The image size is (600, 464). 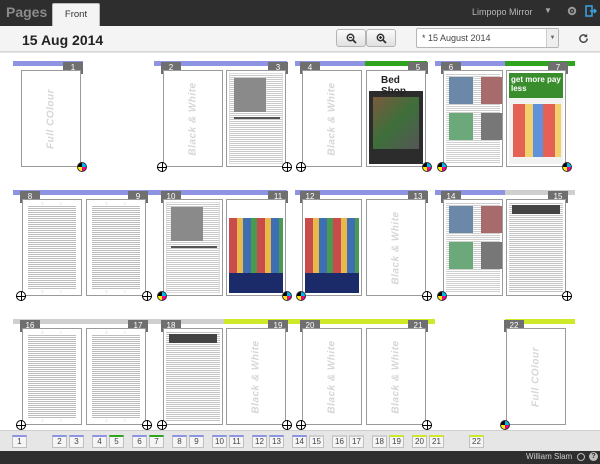 I want to click on page-navigator-strip: 1 2 3 4 5 6 7 8 9 10 11 12 13 14 15 16 17 18 19 20 21 22, so click(x=300, y=440).